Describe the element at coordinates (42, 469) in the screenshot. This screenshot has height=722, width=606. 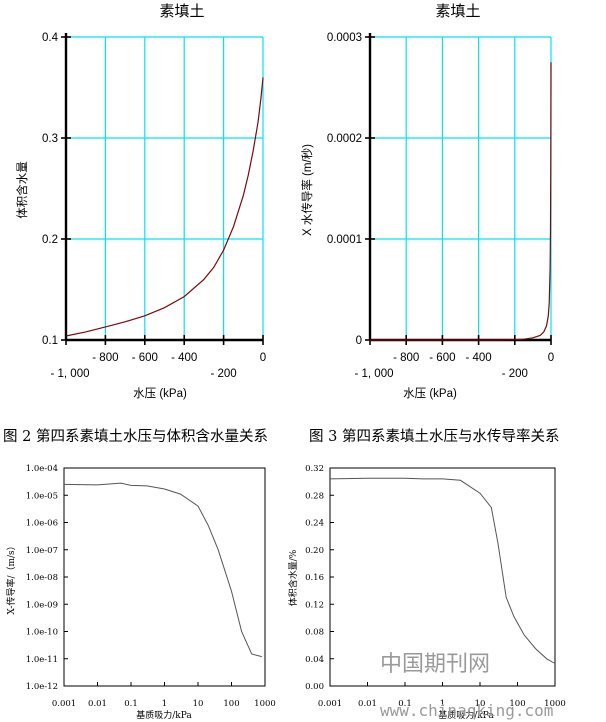
I see `y-tick-label: 1.0e-04` at that location.